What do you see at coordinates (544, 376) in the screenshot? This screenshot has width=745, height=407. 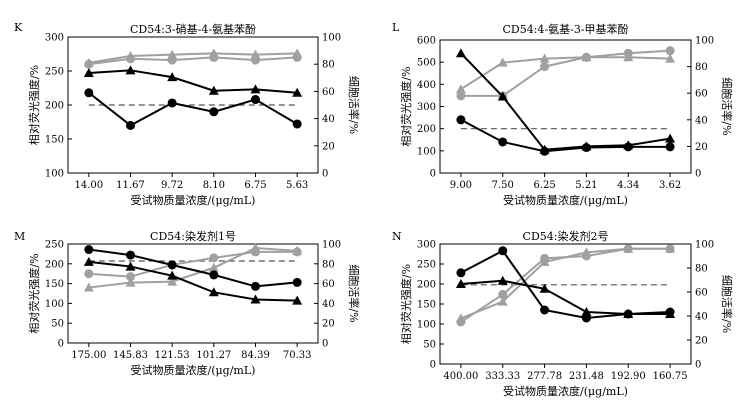 I see `x-tick-label: 277.78` at bounding box center [544, 376].